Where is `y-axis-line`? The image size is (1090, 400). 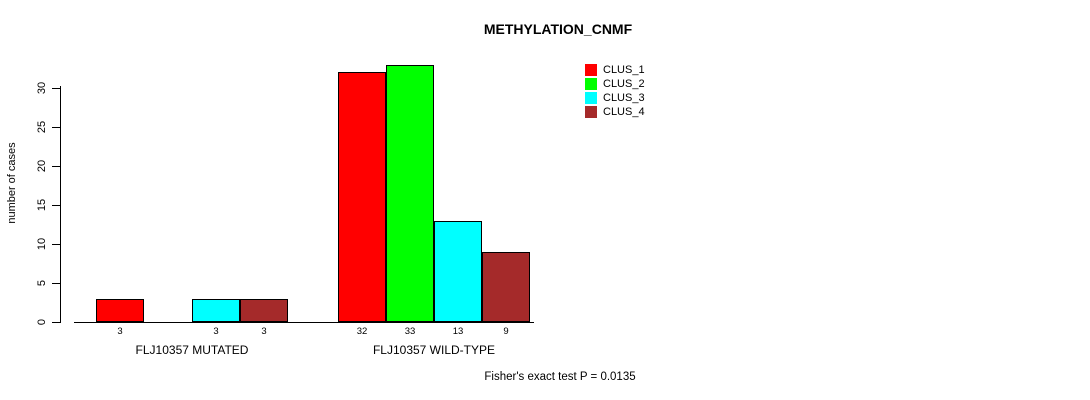
y-axis-line is located at coordinates (60, 204).